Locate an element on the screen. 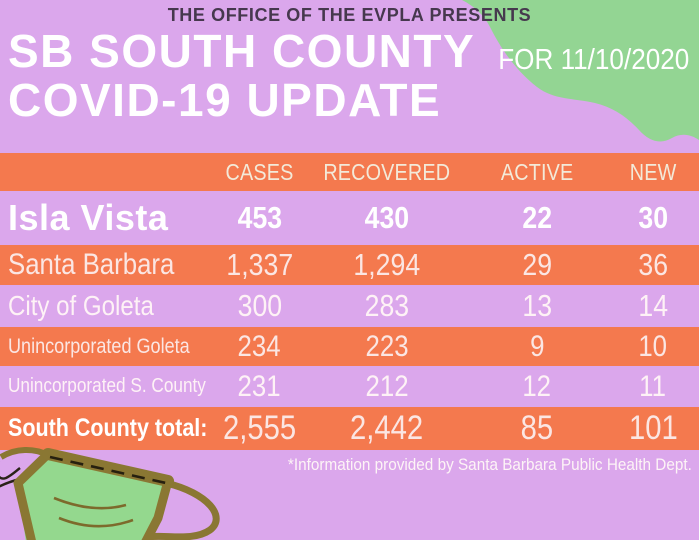  table-row-south-county-total: South County total: 2,555 2,442 85 101 is located at coordinates (349, 428).